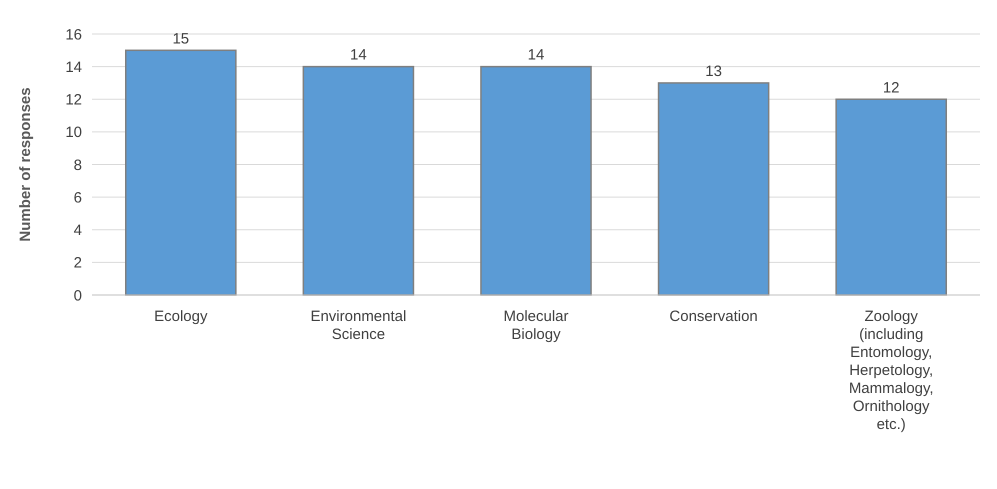 Image resolution: width=997 pixels, height=489 pixels. Describe the element at coordinates (73, 67) in the screenshot. I see `y-tick-label: 14` at that location.